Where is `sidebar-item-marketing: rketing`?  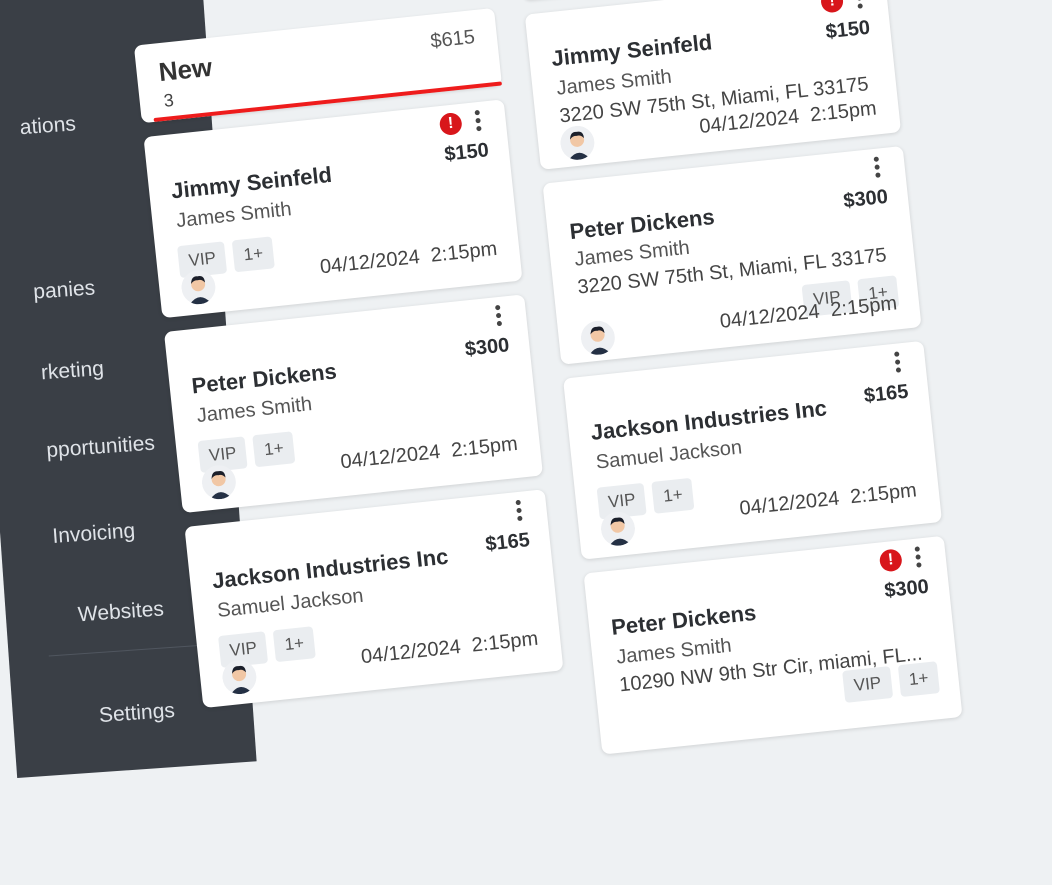
sidebar-item-marketing: rketing is located at coordinates (72, 370).